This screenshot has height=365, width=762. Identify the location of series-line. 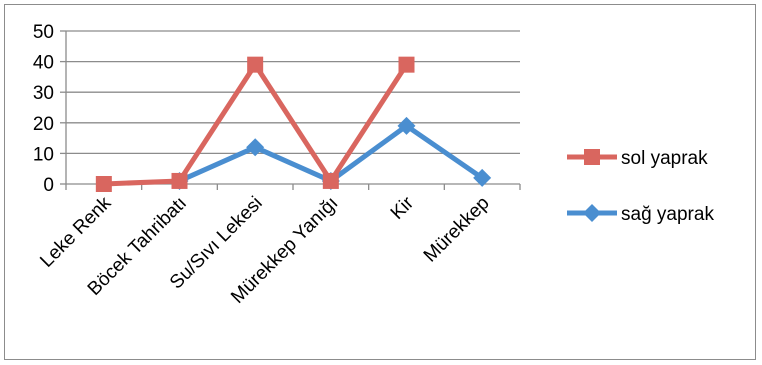
(256, 124).